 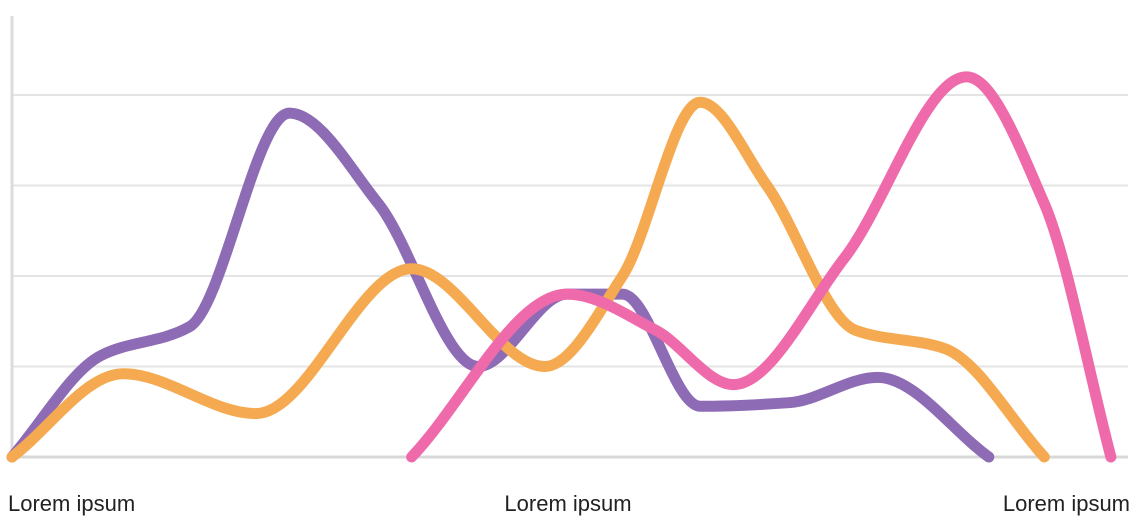 What do you see at coordinates (567, 503) in the screenshot?
I see `x-tick-label-2: Lorem ipsum` at bounding box center [567, 503].